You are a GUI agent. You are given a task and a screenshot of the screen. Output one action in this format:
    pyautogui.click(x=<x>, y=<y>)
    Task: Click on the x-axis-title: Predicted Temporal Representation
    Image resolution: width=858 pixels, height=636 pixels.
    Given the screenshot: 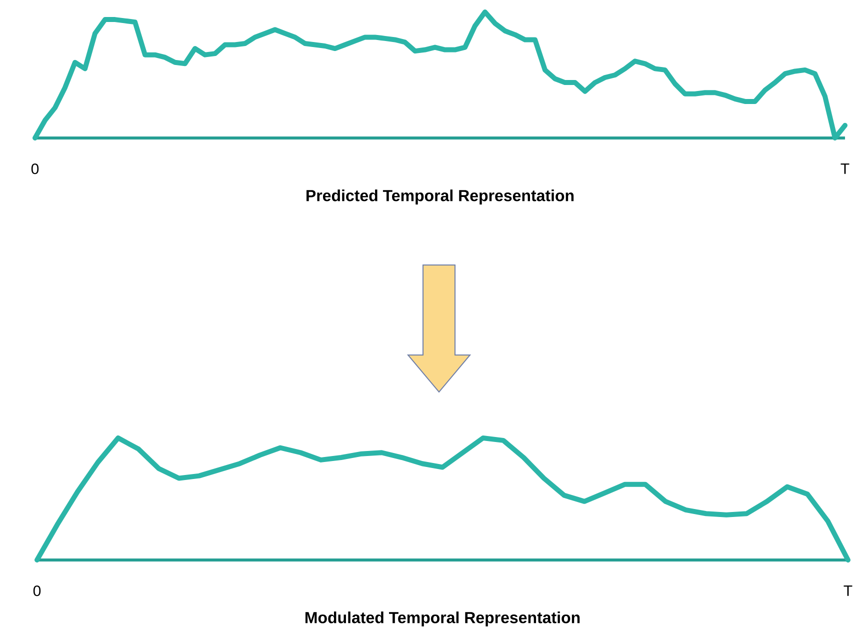 What is the action you would take?
    pyautogui.click(x=440, y=197)
    